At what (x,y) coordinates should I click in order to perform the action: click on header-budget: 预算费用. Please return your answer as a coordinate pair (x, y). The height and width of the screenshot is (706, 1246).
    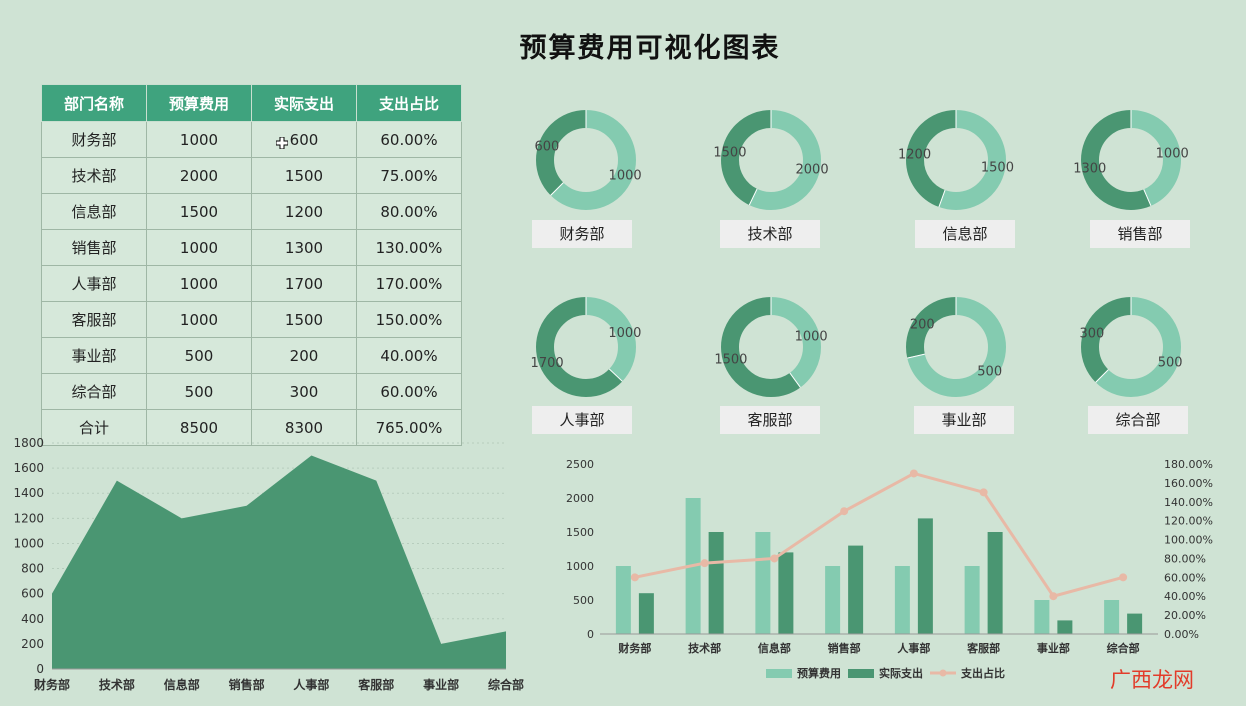
    Looking at the image, I should click on (199, 103).